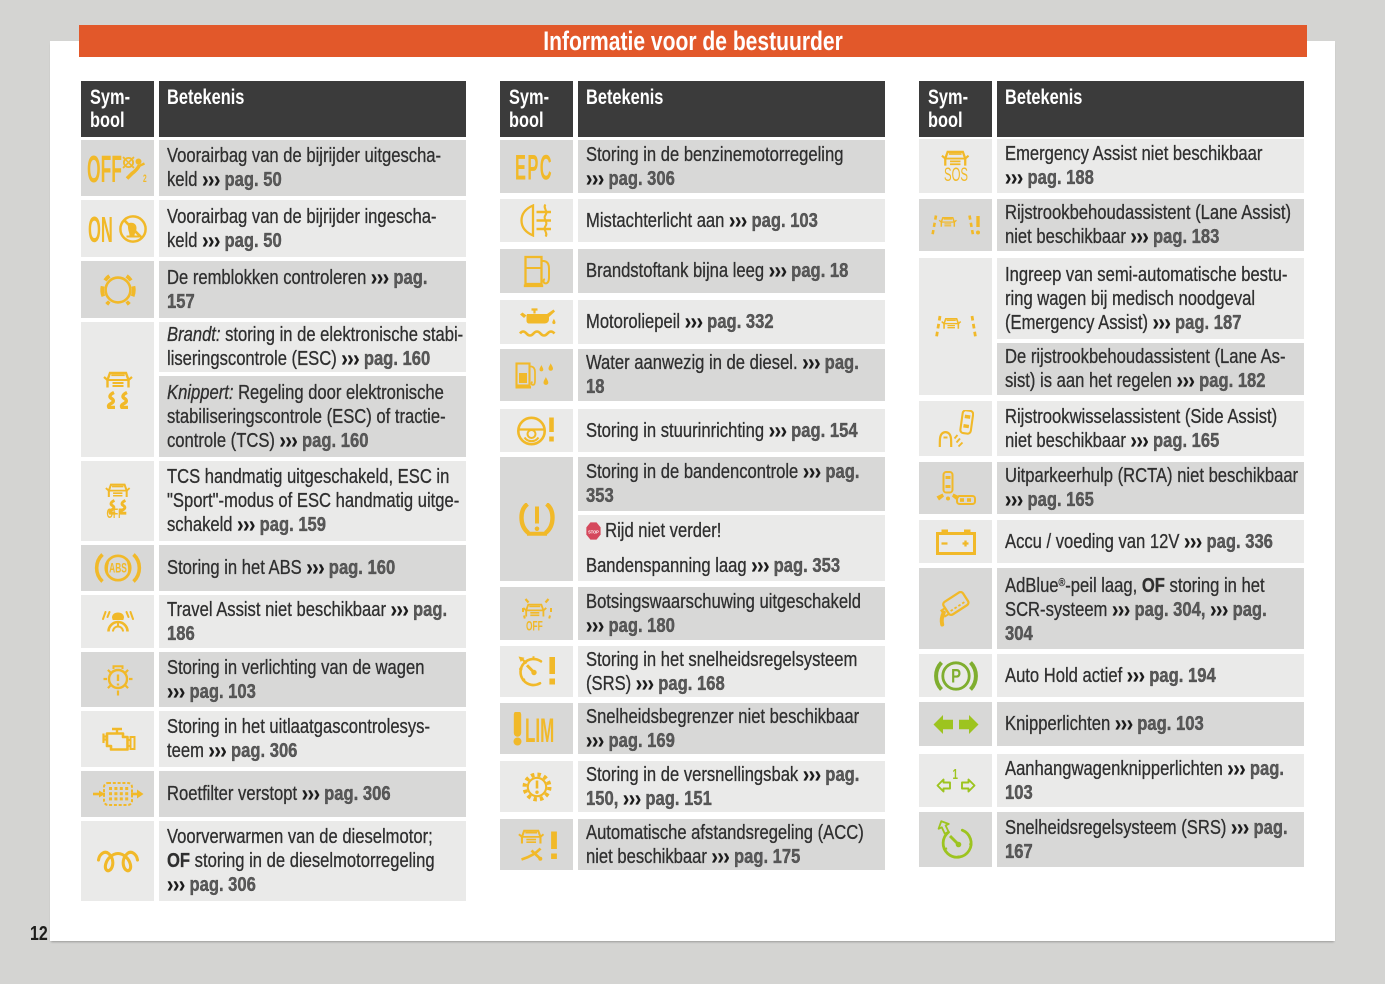  Describe the element at coordinates (534, 167) in the screenshot. I see `svg-text: EPC` at that location.